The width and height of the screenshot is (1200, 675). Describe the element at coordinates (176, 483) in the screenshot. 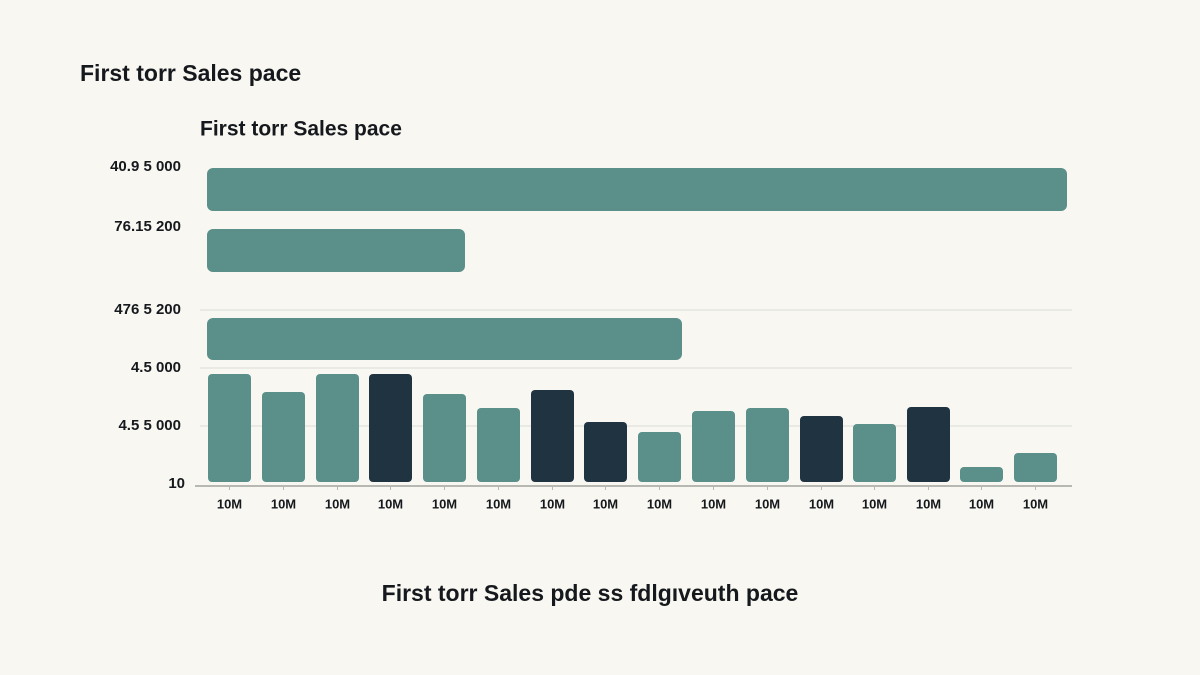

I see `y-label: 10` at that location.